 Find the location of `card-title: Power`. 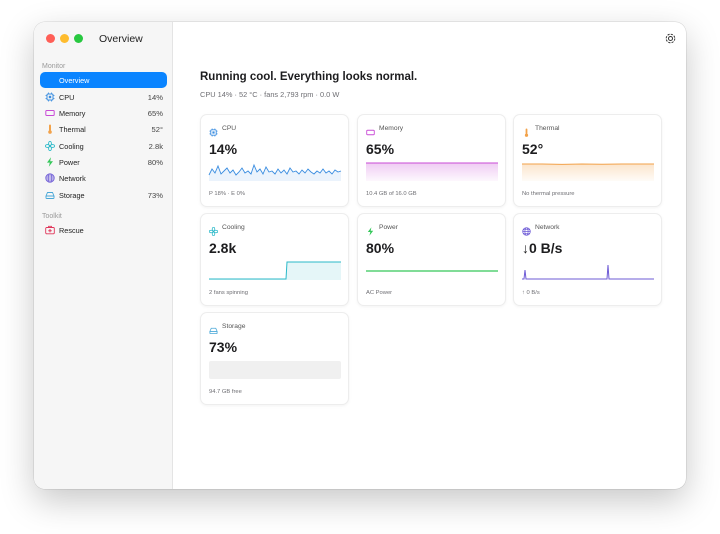

card-title: Power is located at coordinates (388, 227).